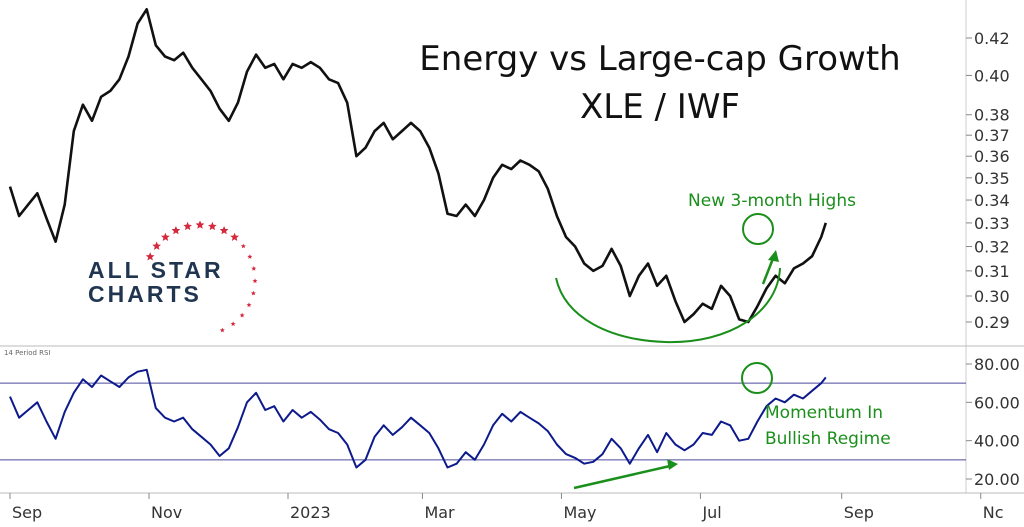 The height and width of the screenshot is (527, 1024). What do you see at coordinates (660, 107) in the screenshot?
I see `chart-subtitle: XLE / IWF` at bounding box center [660, 107].